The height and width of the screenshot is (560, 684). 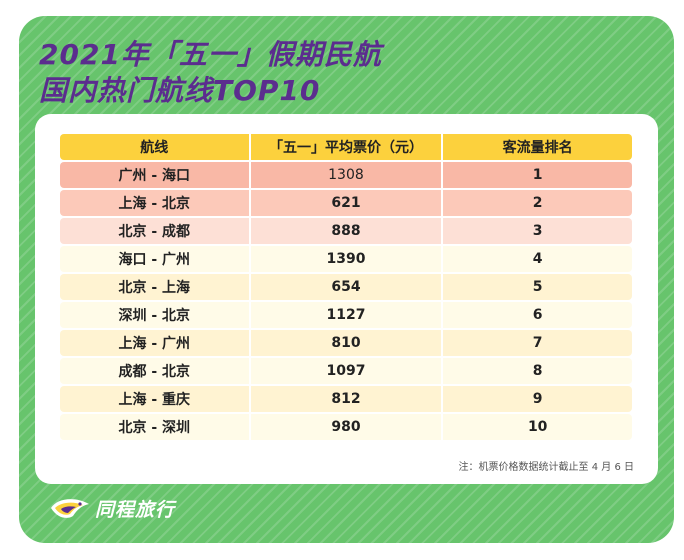 I want to click on fare-cell: 1390, so click(x=345, y=259).